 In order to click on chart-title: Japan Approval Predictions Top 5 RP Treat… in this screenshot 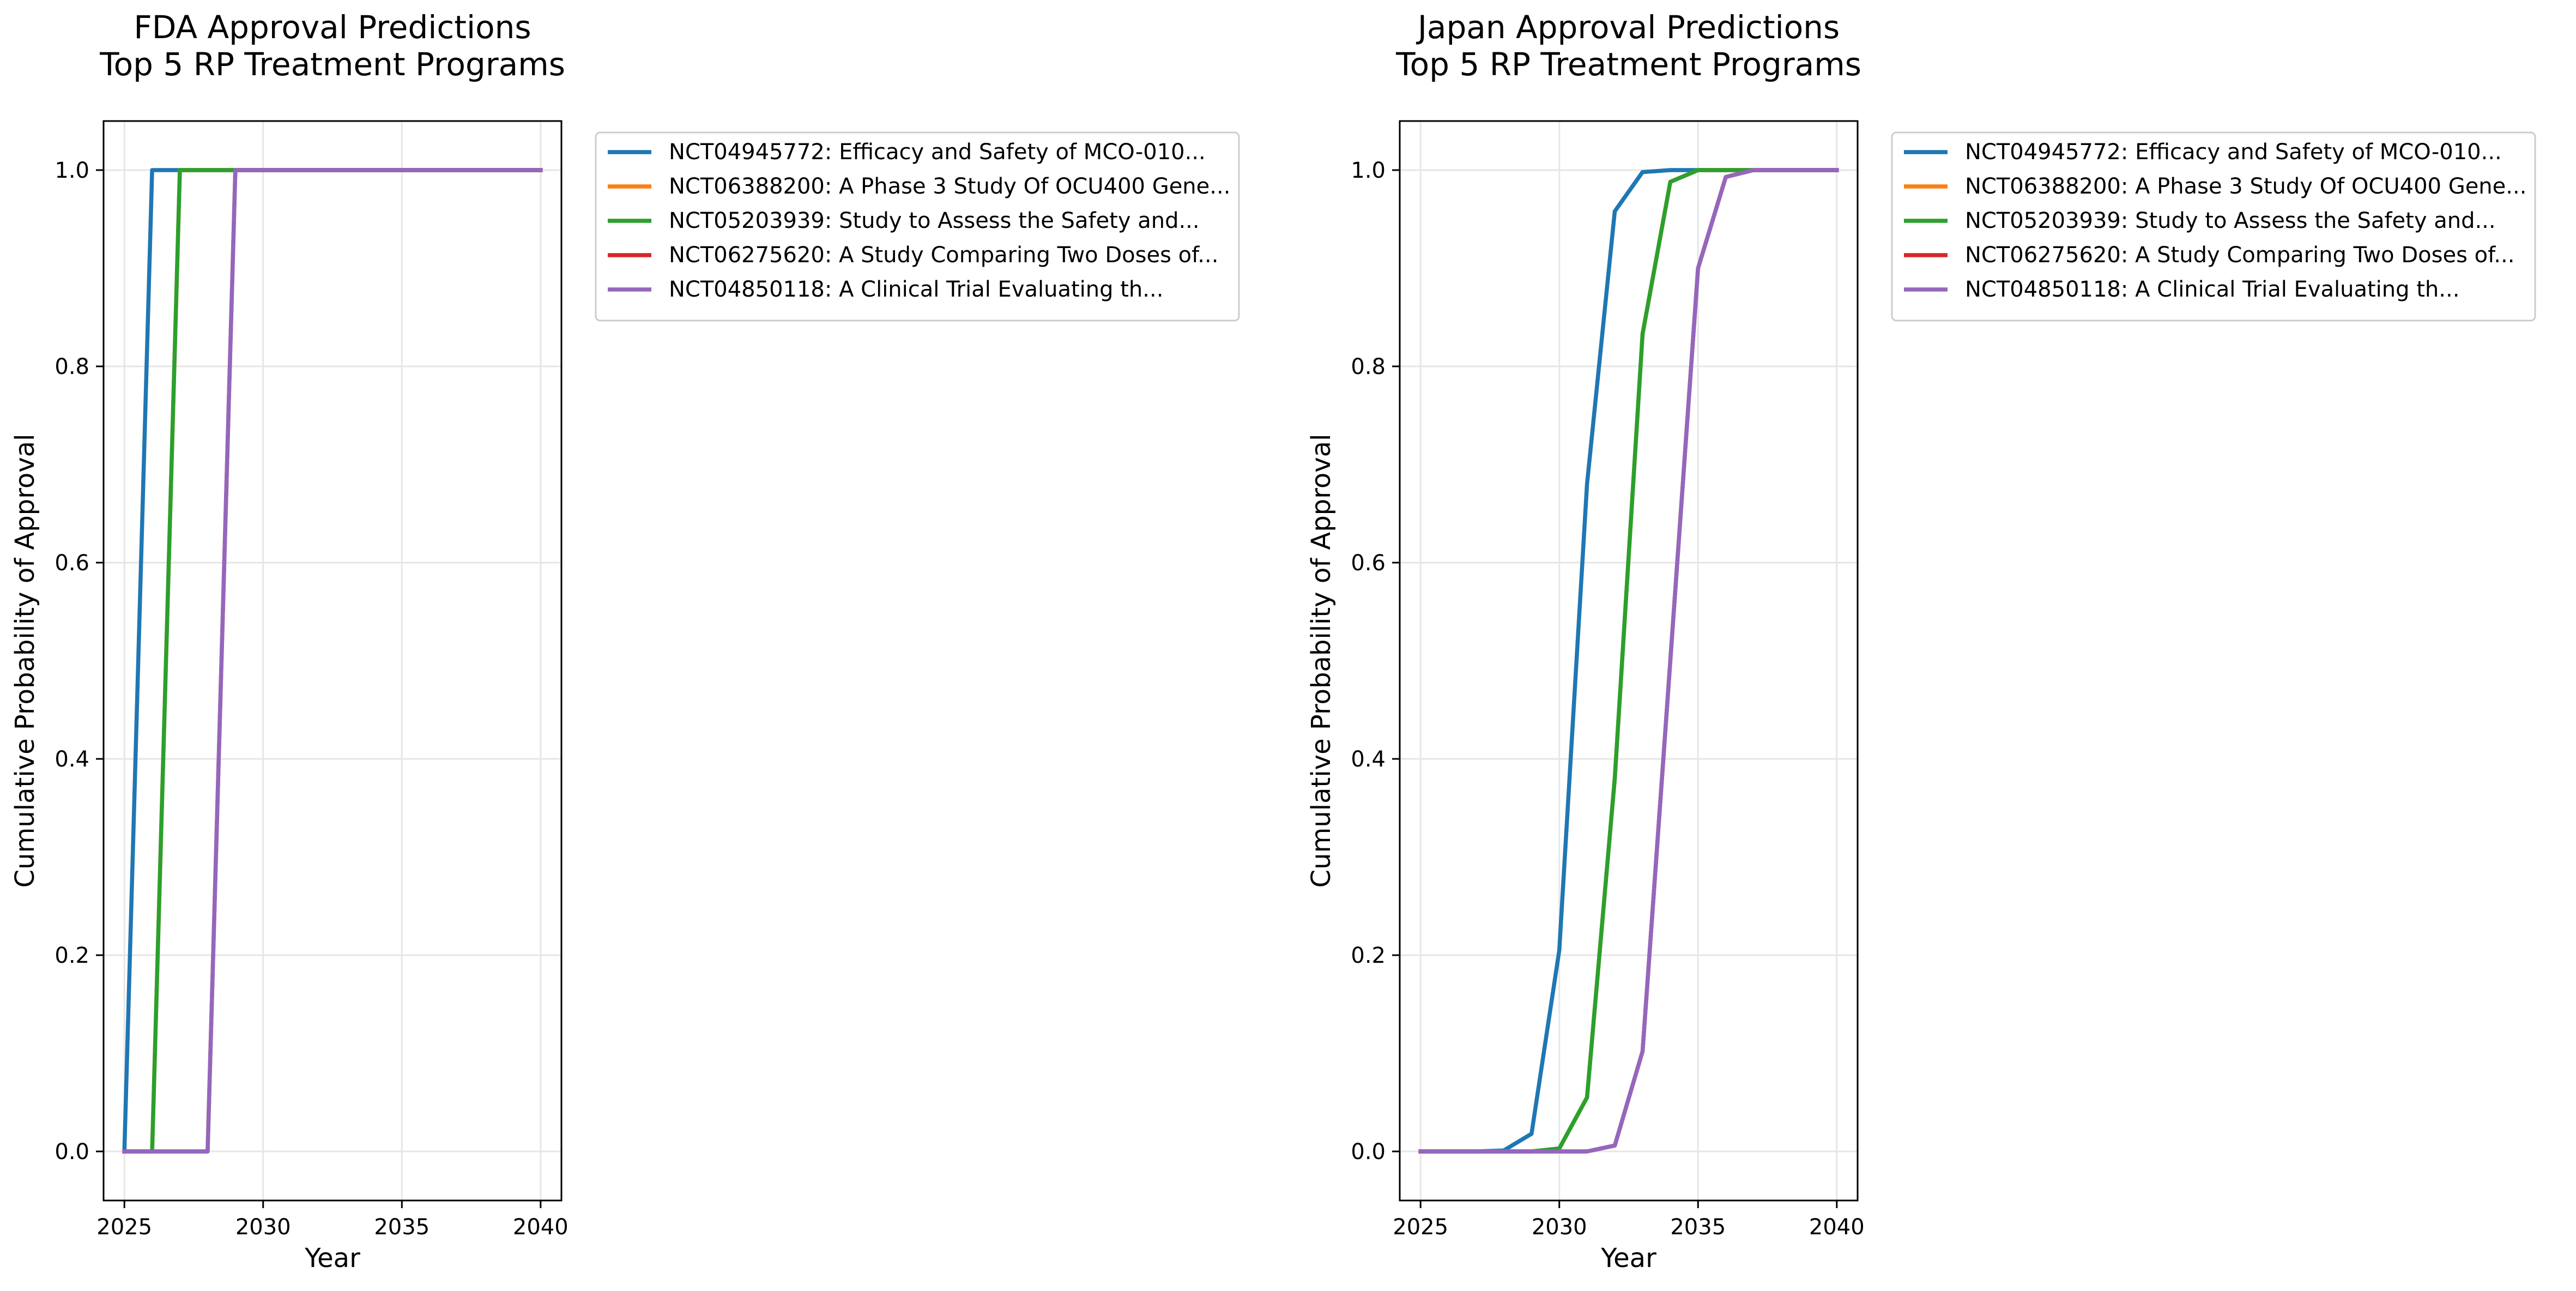, I will do `click(1628, 46)`.